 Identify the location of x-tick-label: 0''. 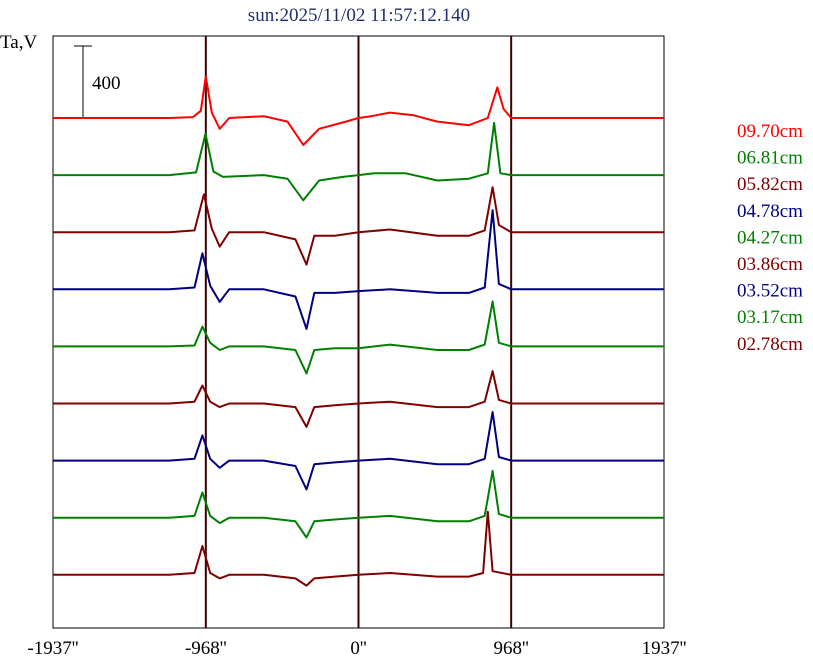
(358, 648).